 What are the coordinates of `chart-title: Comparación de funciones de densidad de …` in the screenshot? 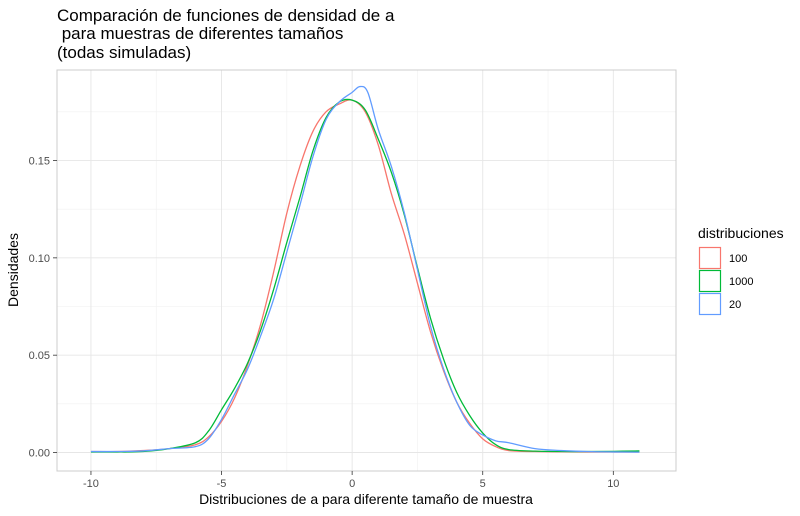 It's located at (226, 34).